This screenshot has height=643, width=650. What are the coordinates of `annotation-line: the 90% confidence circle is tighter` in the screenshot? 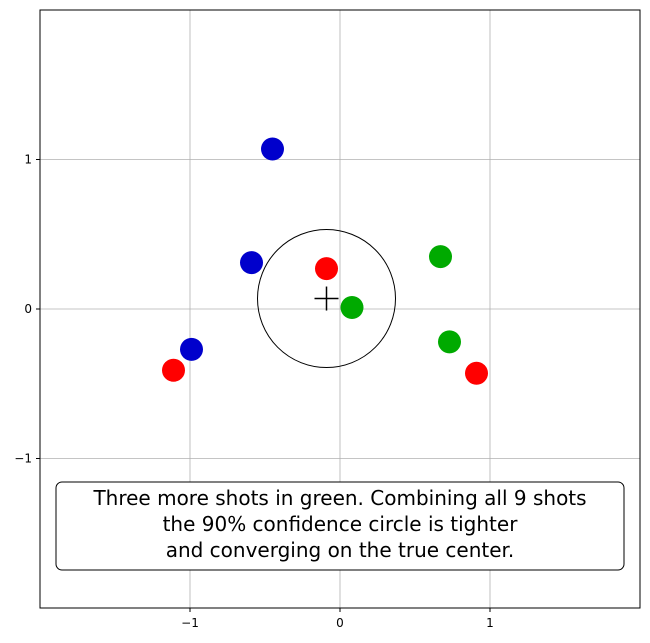 It's located at (341, 524).